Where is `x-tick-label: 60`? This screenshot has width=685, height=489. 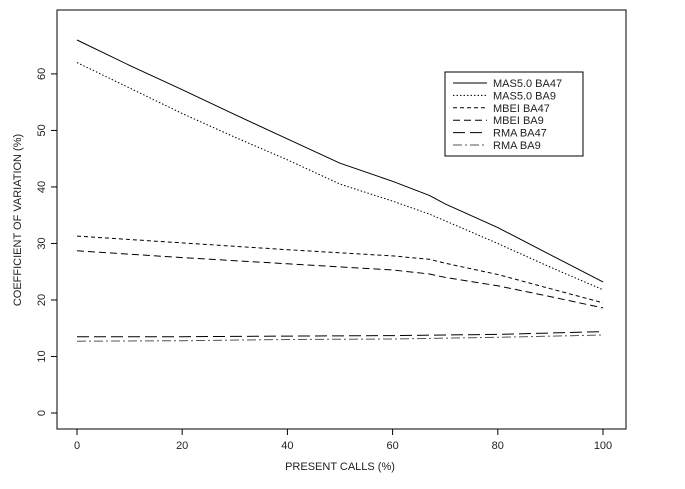 x-tick-label: 60 is located at coordinates (392, 446).